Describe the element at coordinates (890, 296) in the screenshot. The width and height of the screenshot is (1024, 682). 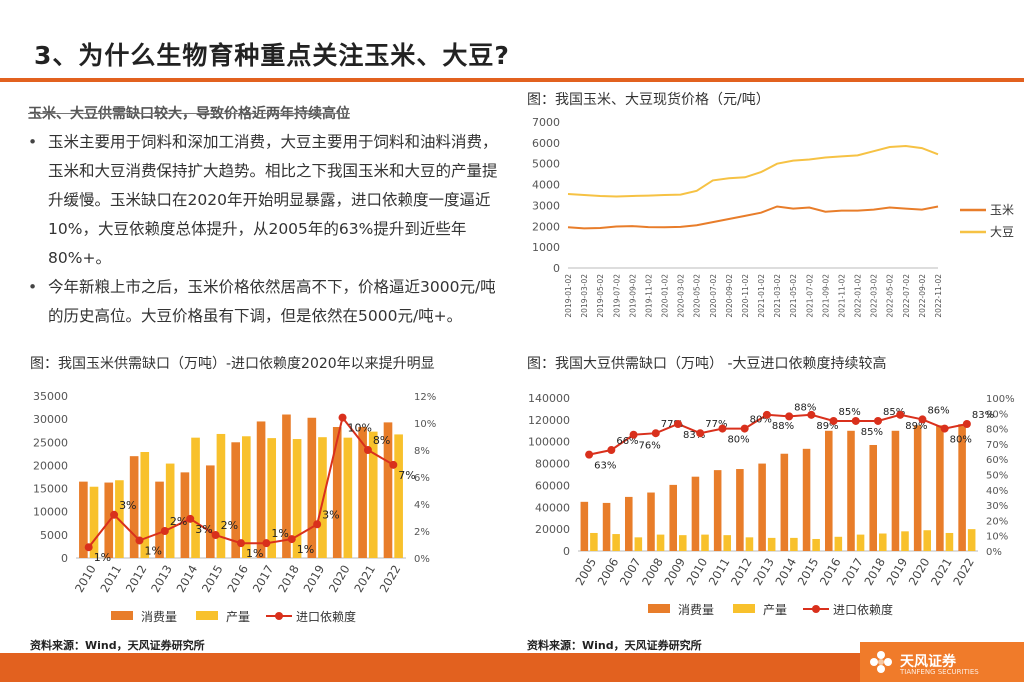
I see `x-tick-label: 2022-05-02` at that location.